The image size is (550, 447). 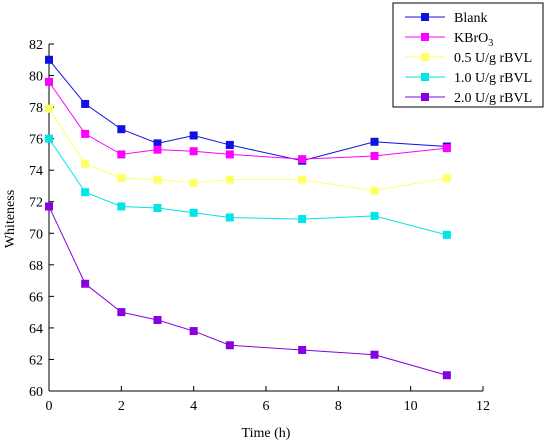 I want to click on legend-item: Blank, so click(x=446, y=18).